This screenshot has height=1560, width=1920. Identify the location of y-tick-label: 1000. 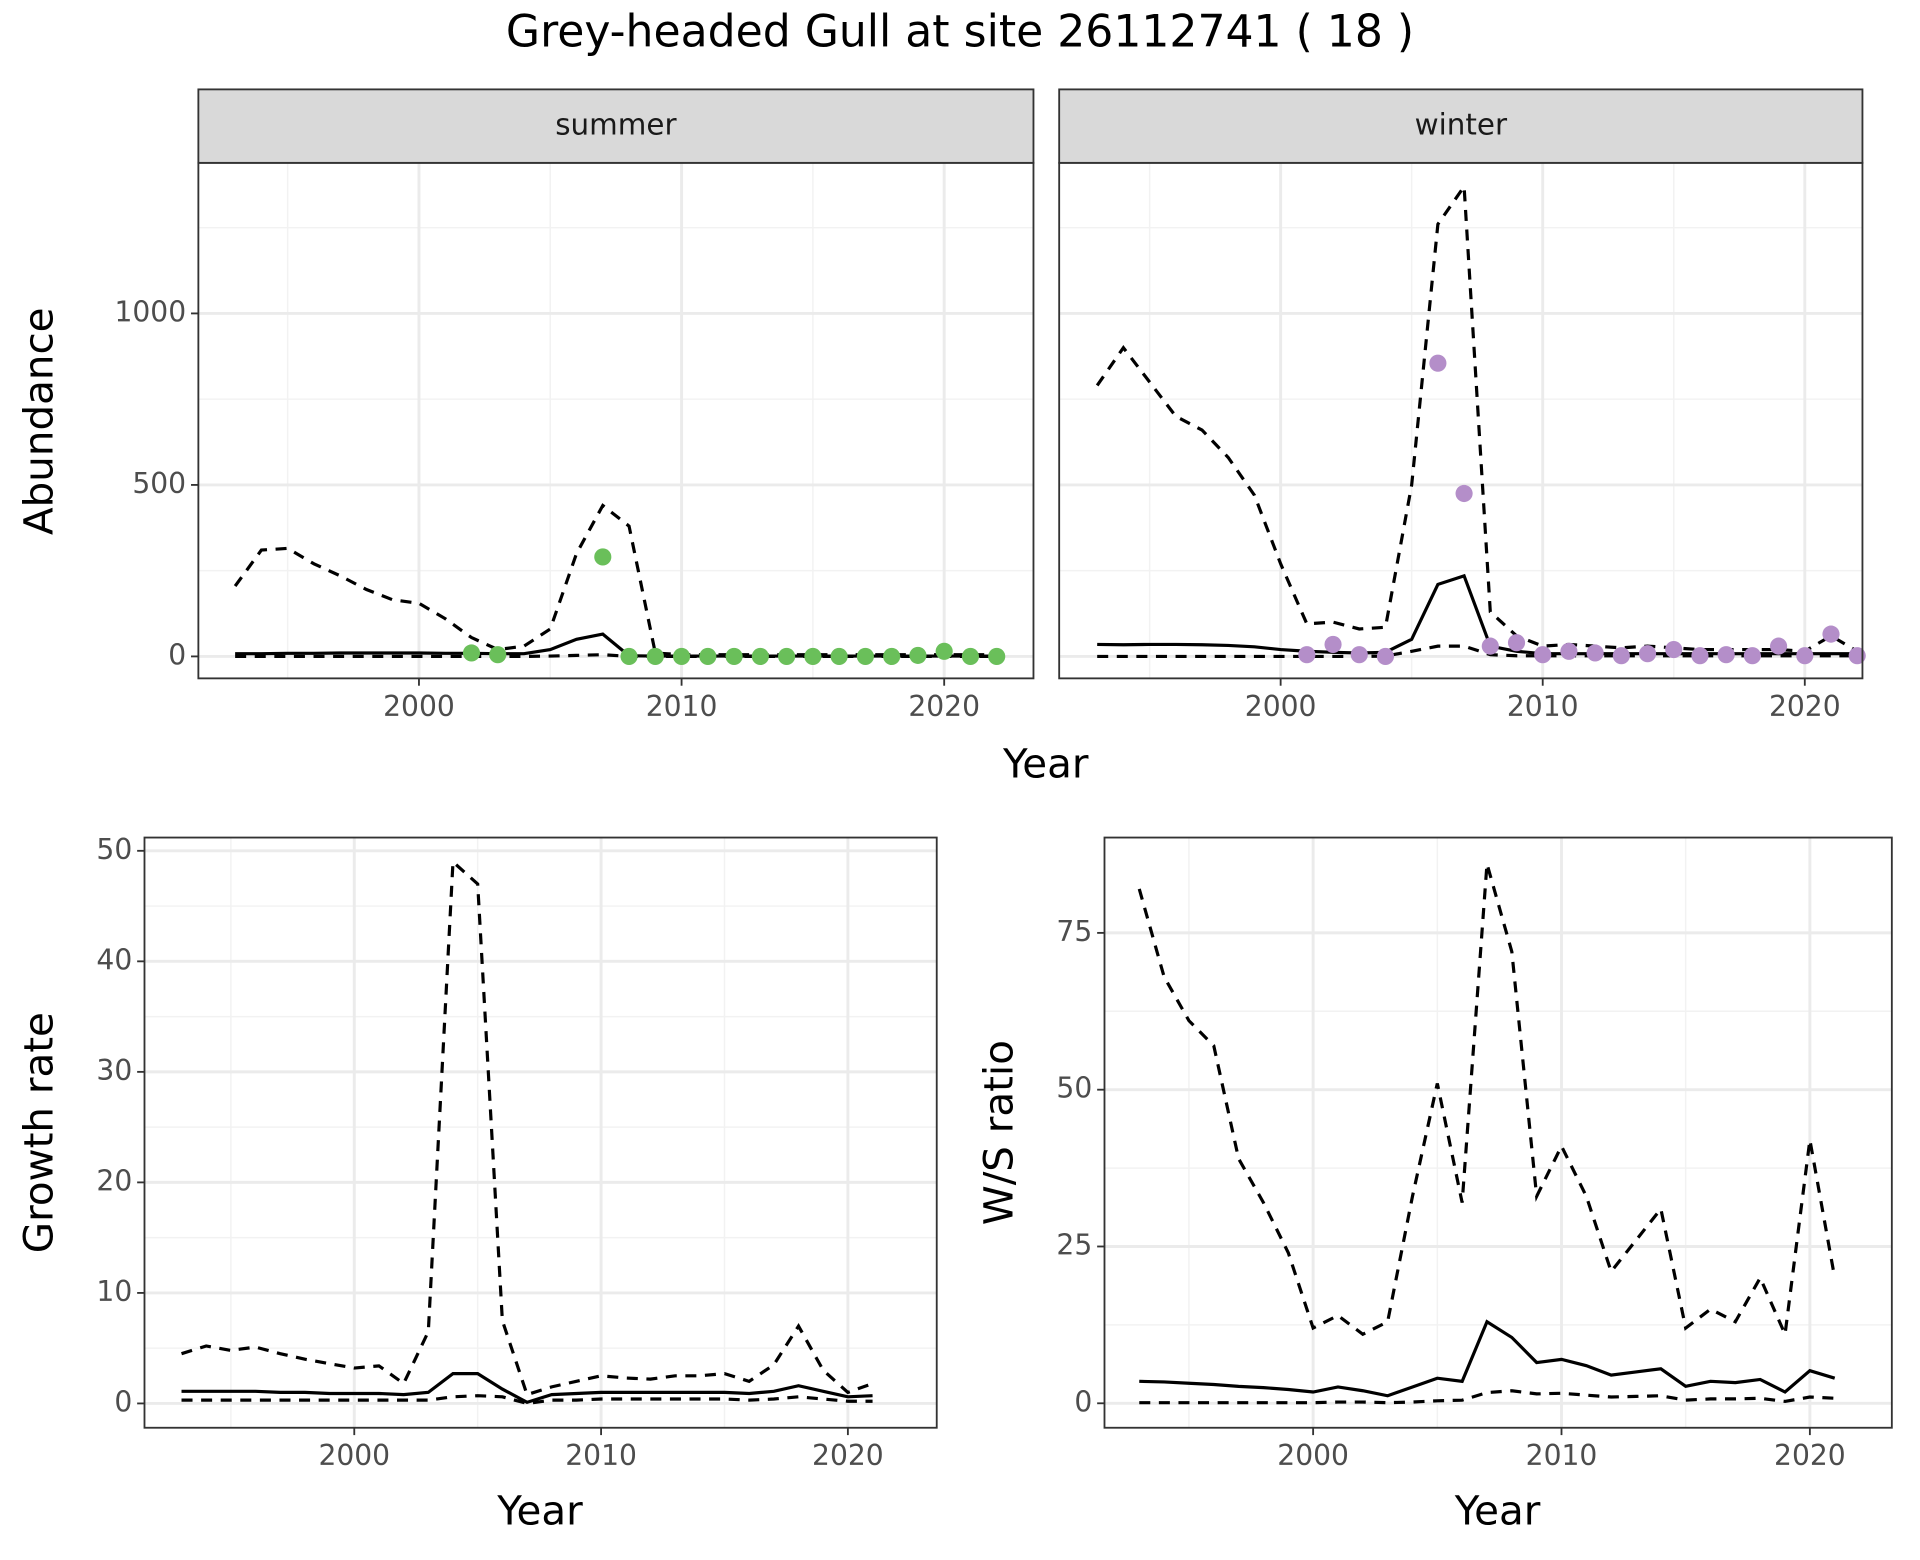
(150, 311).